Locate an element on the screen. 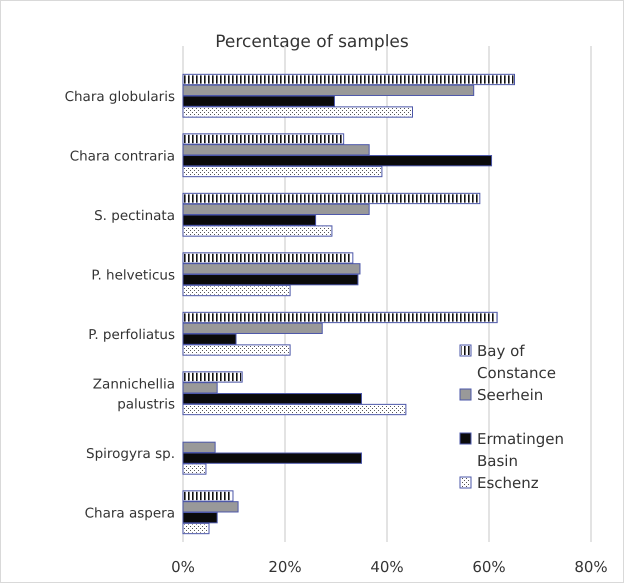  y-tick-label: Chara aspera is located at coordinates (129, 513).